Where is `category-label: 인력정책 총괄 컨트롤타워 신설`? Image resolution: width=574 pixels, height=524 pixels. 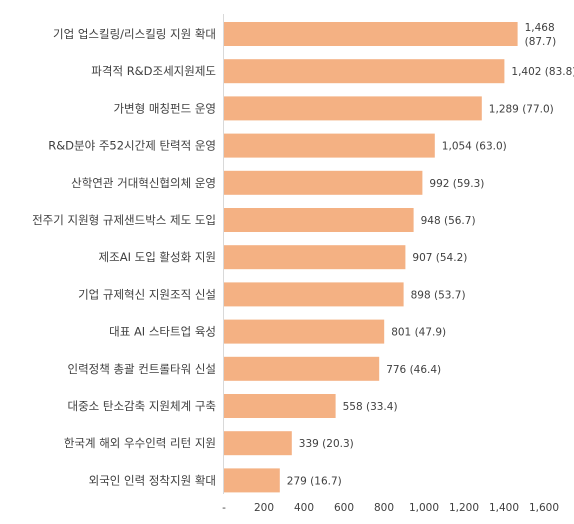 category-label: 인력정책 총괄 컨트롤타워 신설 is located at coordinates (141, 369).